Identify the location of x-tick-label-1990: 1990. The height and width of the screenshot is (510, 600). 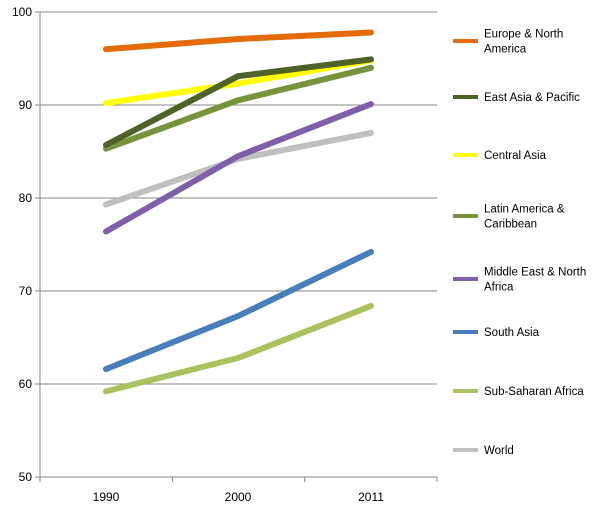
(106, 497).